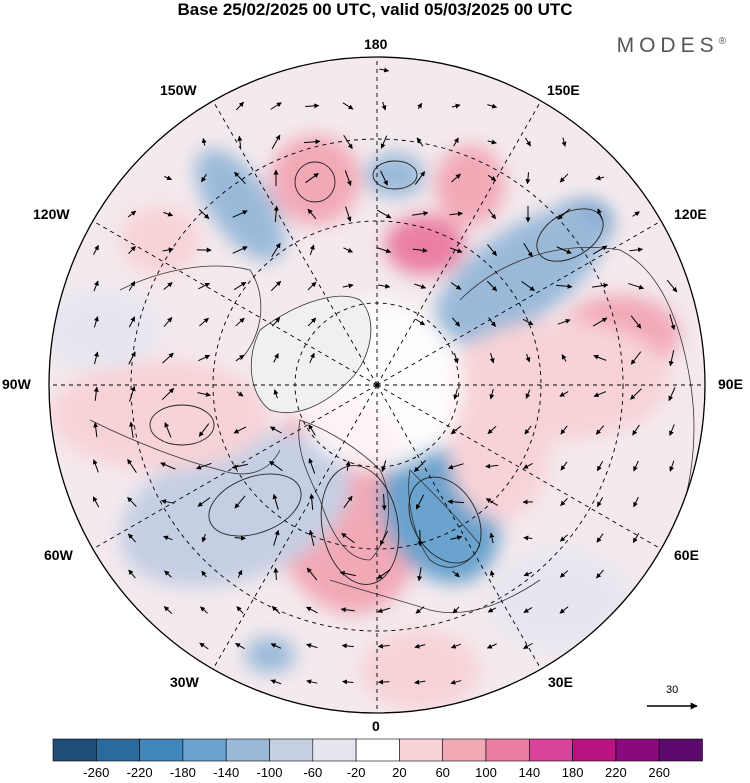 Image resolution: width=750 pixels, height=783 pixels. Describe the element at coordinates (730, 384) in the screenshot. I see `label-90e: 90E` at that location.